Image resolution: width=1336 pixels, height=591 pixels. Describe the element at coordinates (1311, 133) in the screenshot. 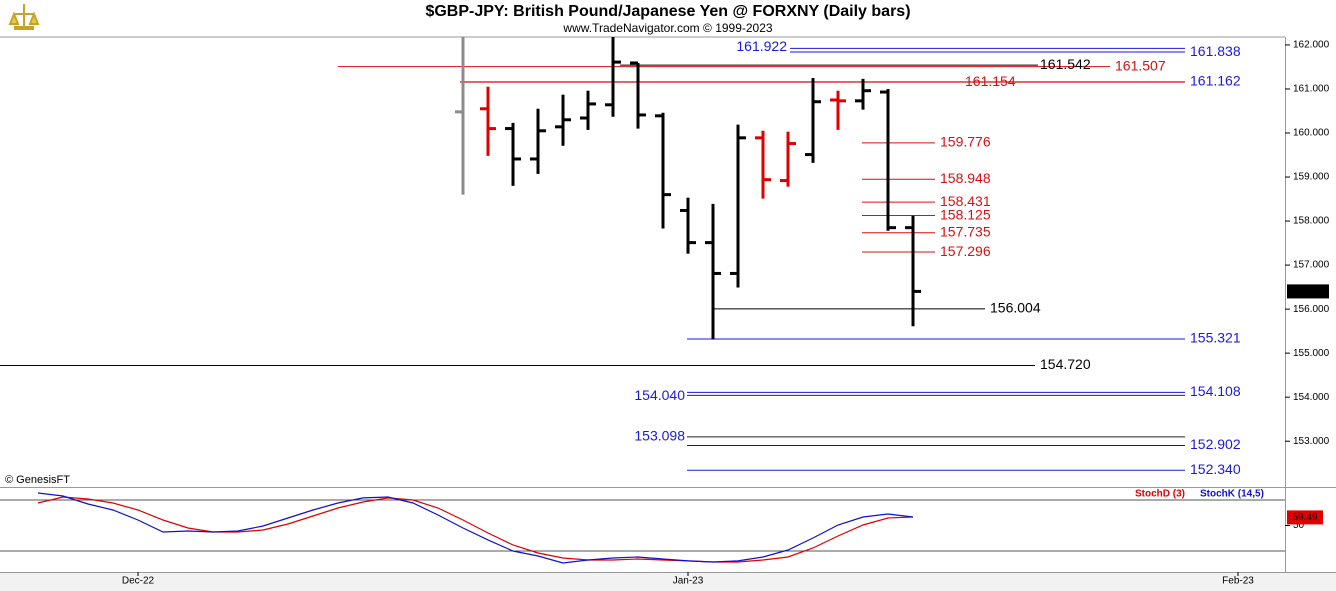

I see `y-tick-label: 160.000` at that location.